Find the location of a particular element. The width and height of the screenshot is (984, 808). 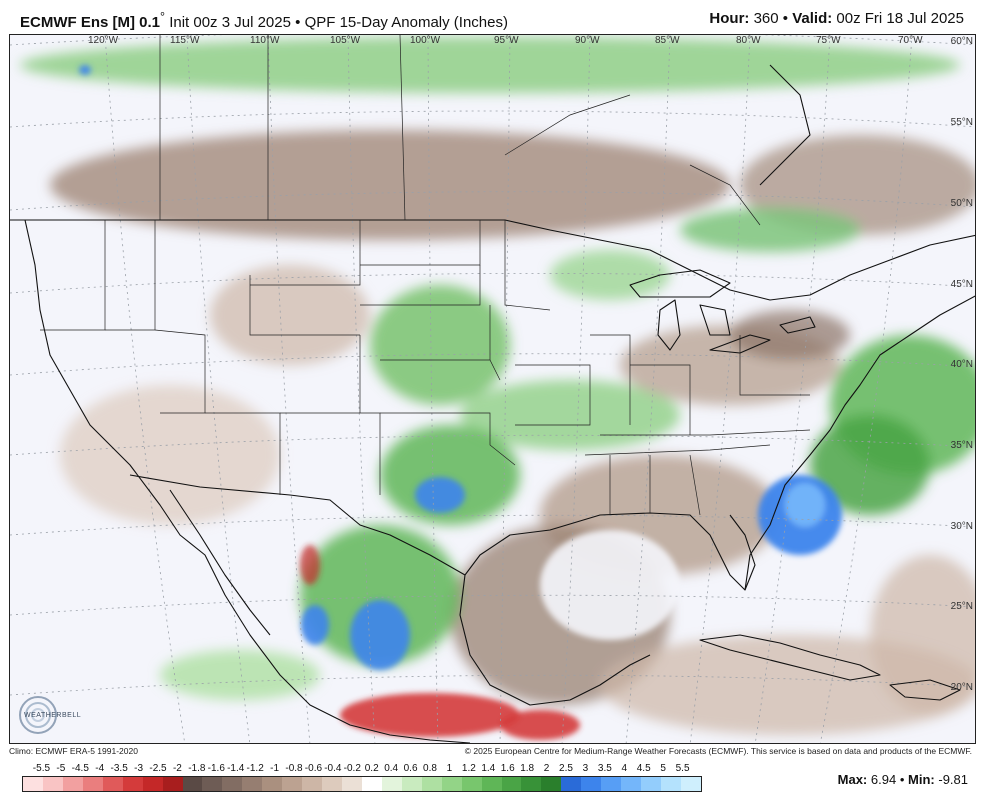

valid-value: 00z Fri 18 Jul 2025 is located at coordinates (900, 18).